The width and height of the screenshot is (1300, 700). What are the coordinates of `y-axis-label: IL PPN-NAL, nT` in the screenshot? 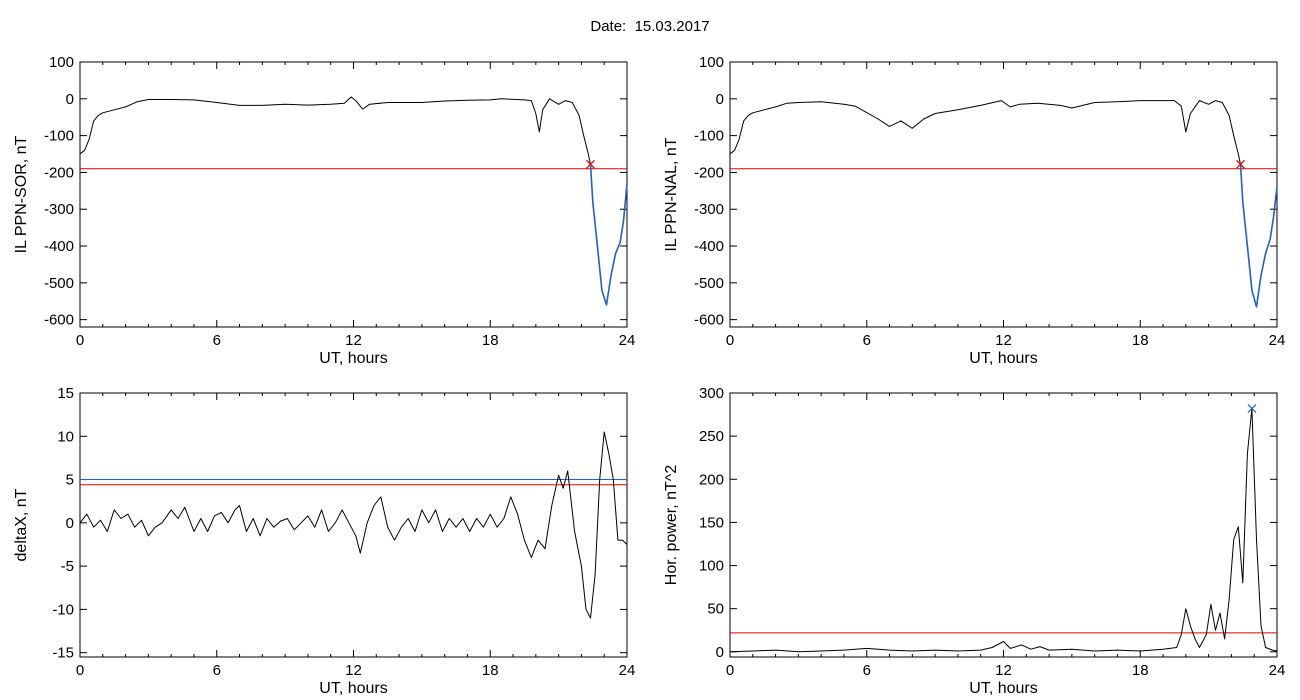 It's located at (671, 194).